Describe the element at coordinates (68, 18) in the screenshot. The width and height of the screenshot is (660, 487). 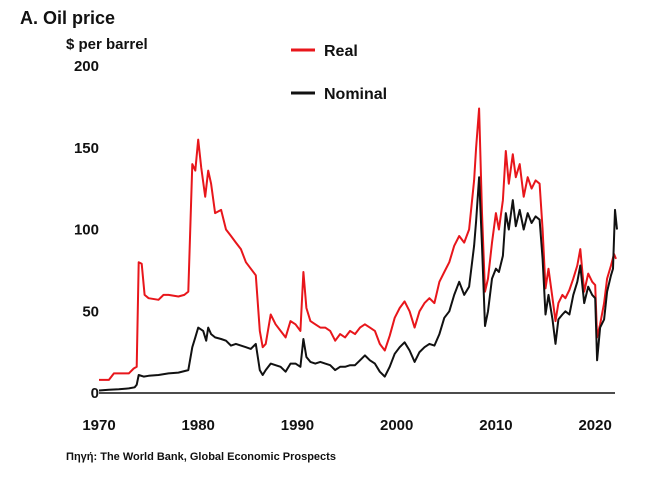
I see `chart-title: A. Oil price` at that location.